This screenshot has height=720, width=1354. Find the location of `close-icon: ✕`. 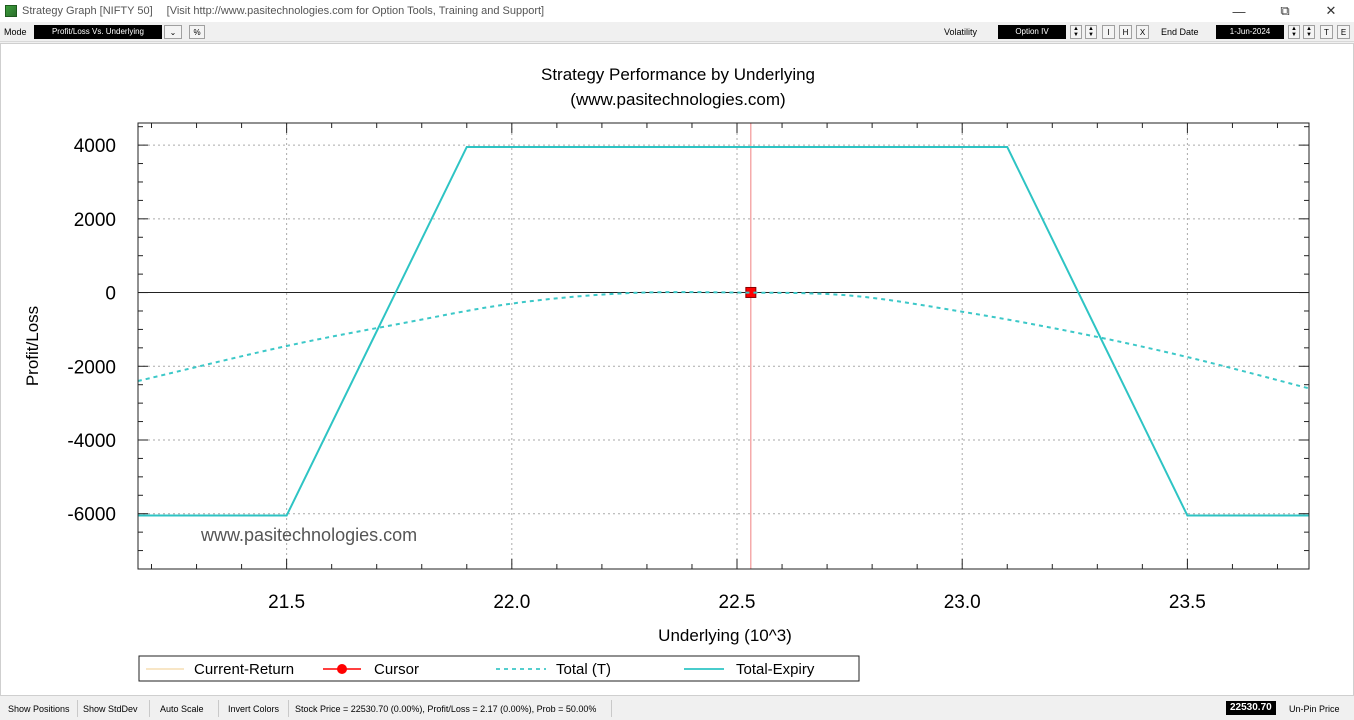

close-icon: ✕ is located at coordinates (1331, 10).